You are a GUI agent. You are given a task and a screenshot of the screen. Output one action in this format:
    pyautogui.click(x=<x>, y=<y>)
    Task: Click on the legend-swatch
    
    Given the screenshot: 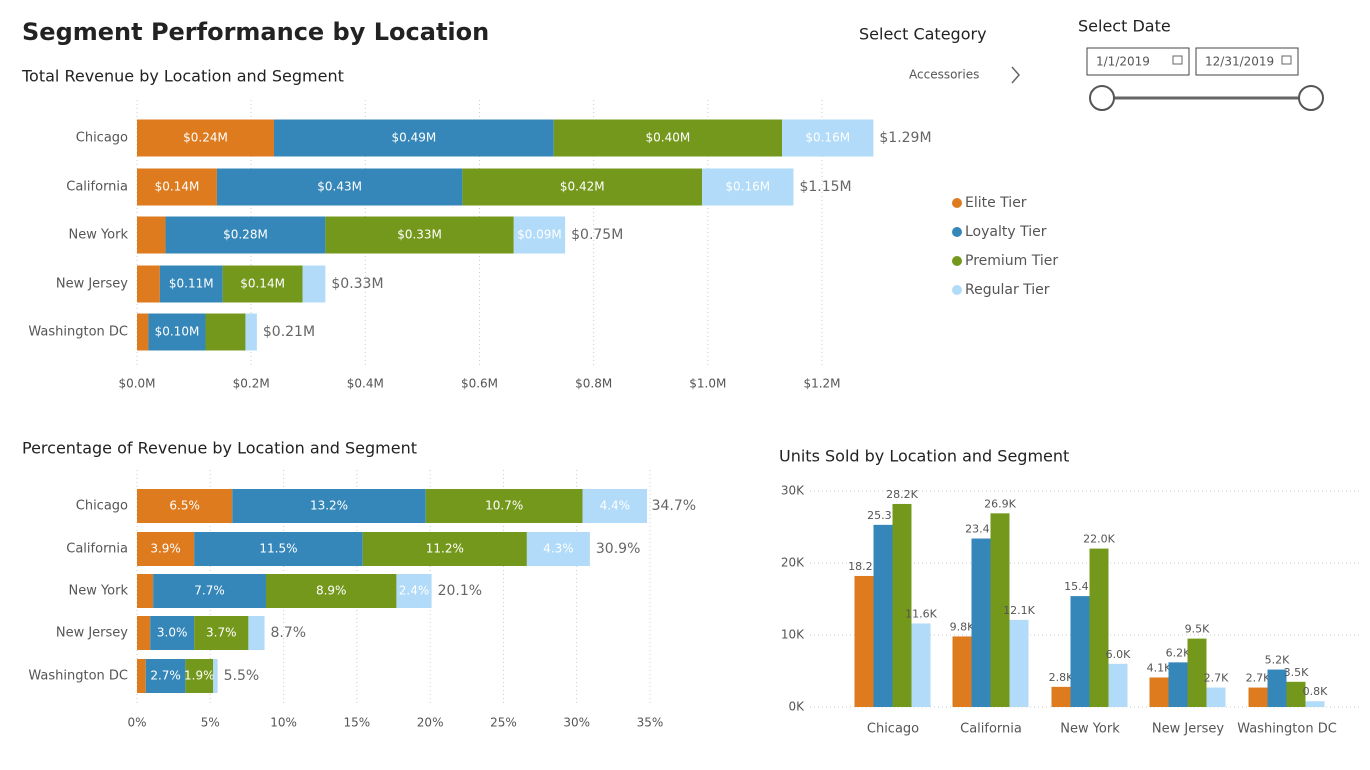 What is the action you would take?
    pyautogui.click(x=957, y=290)
    